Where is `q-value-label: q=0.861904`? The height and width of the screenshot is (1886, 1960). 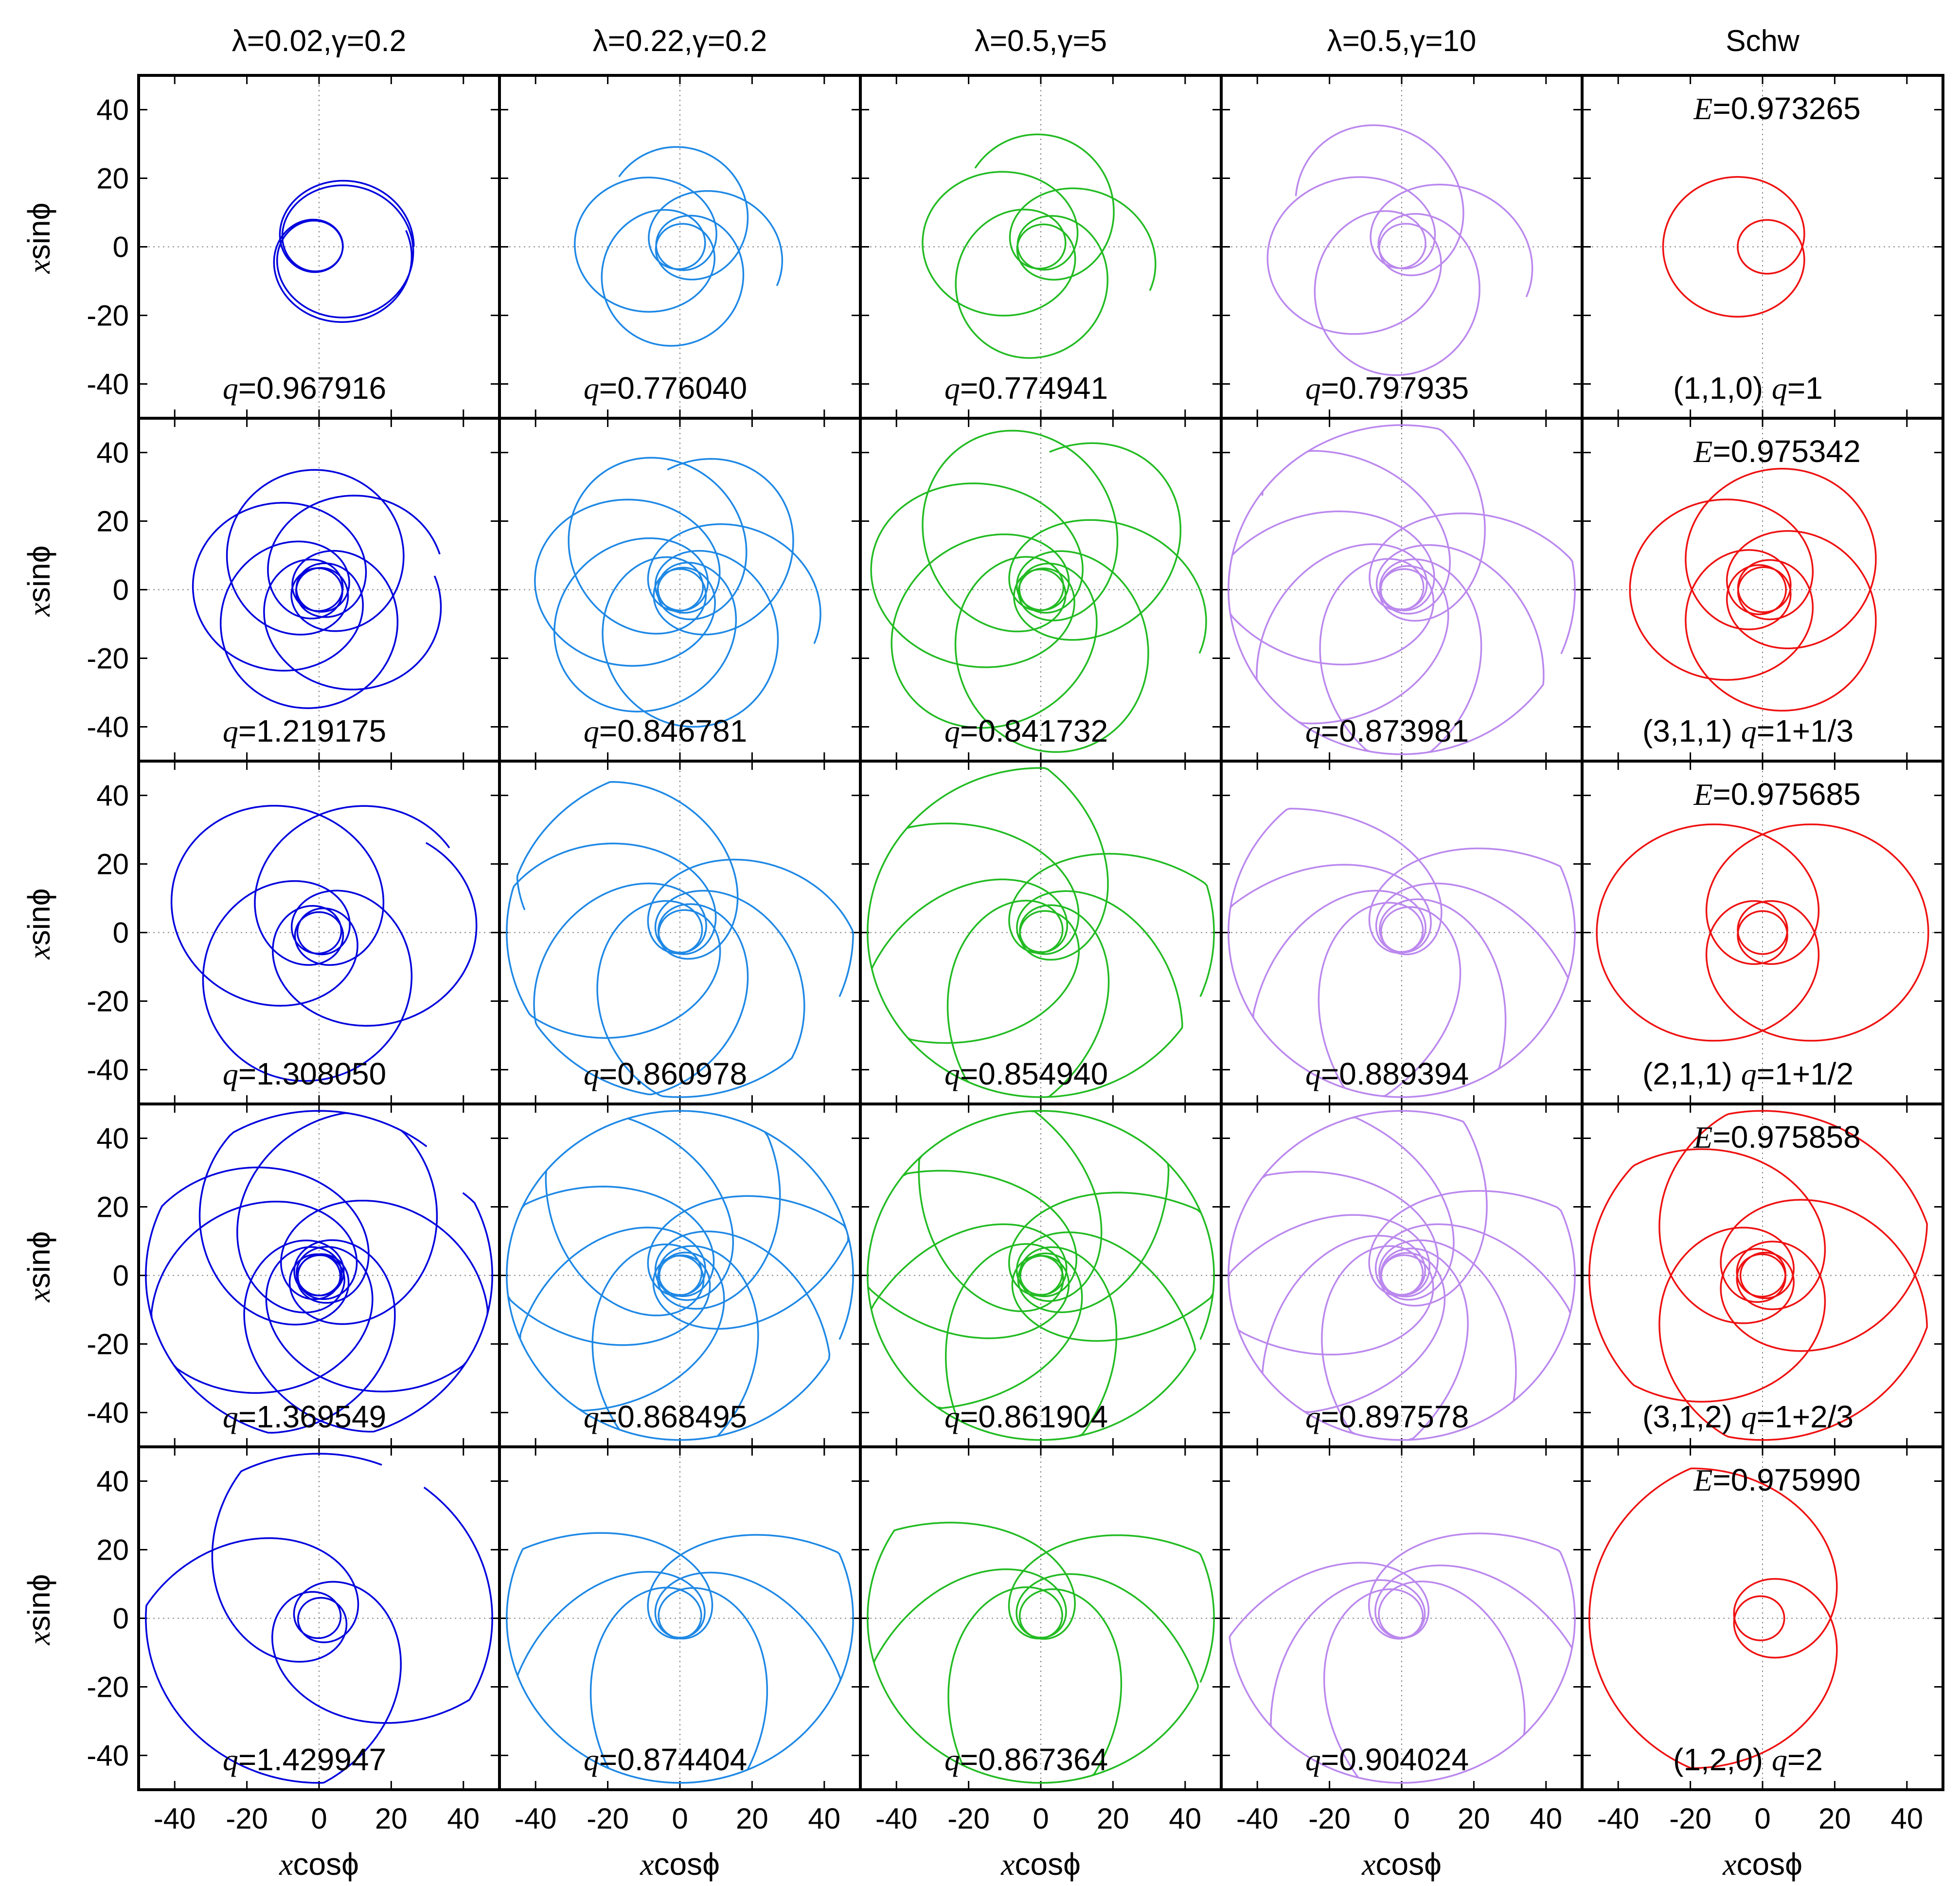 q-value-label: q=0.861904 is located at coordinates (1026, 1417).